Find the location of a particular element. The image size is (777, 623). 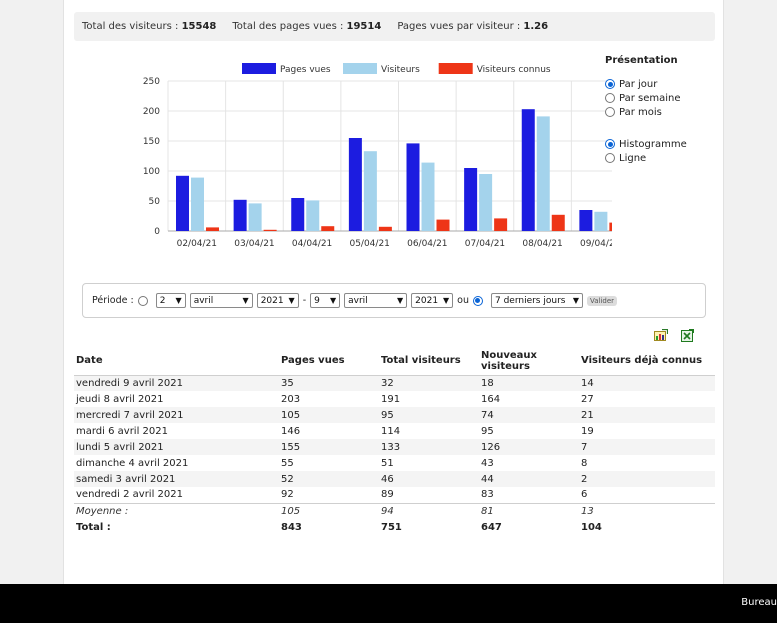

table-cell: 133 is located at coordinates (429, 447).